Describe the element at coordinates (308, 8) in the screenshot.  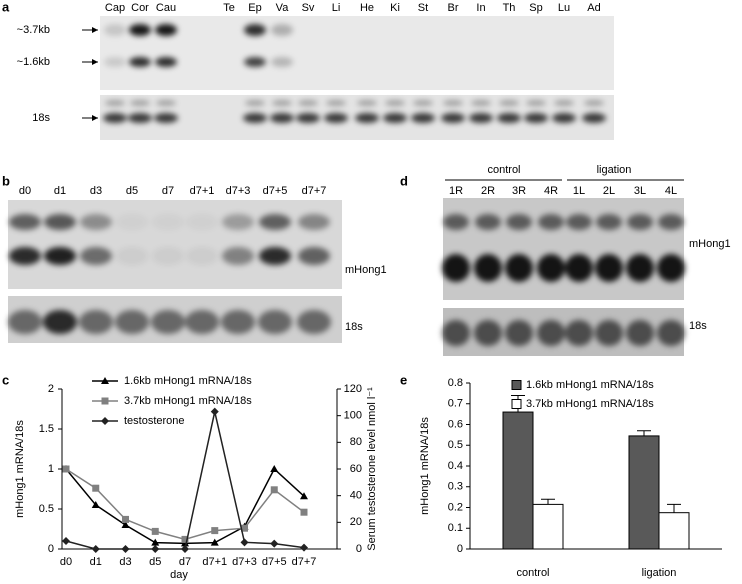
I see `lane-label: Sv` at that location.